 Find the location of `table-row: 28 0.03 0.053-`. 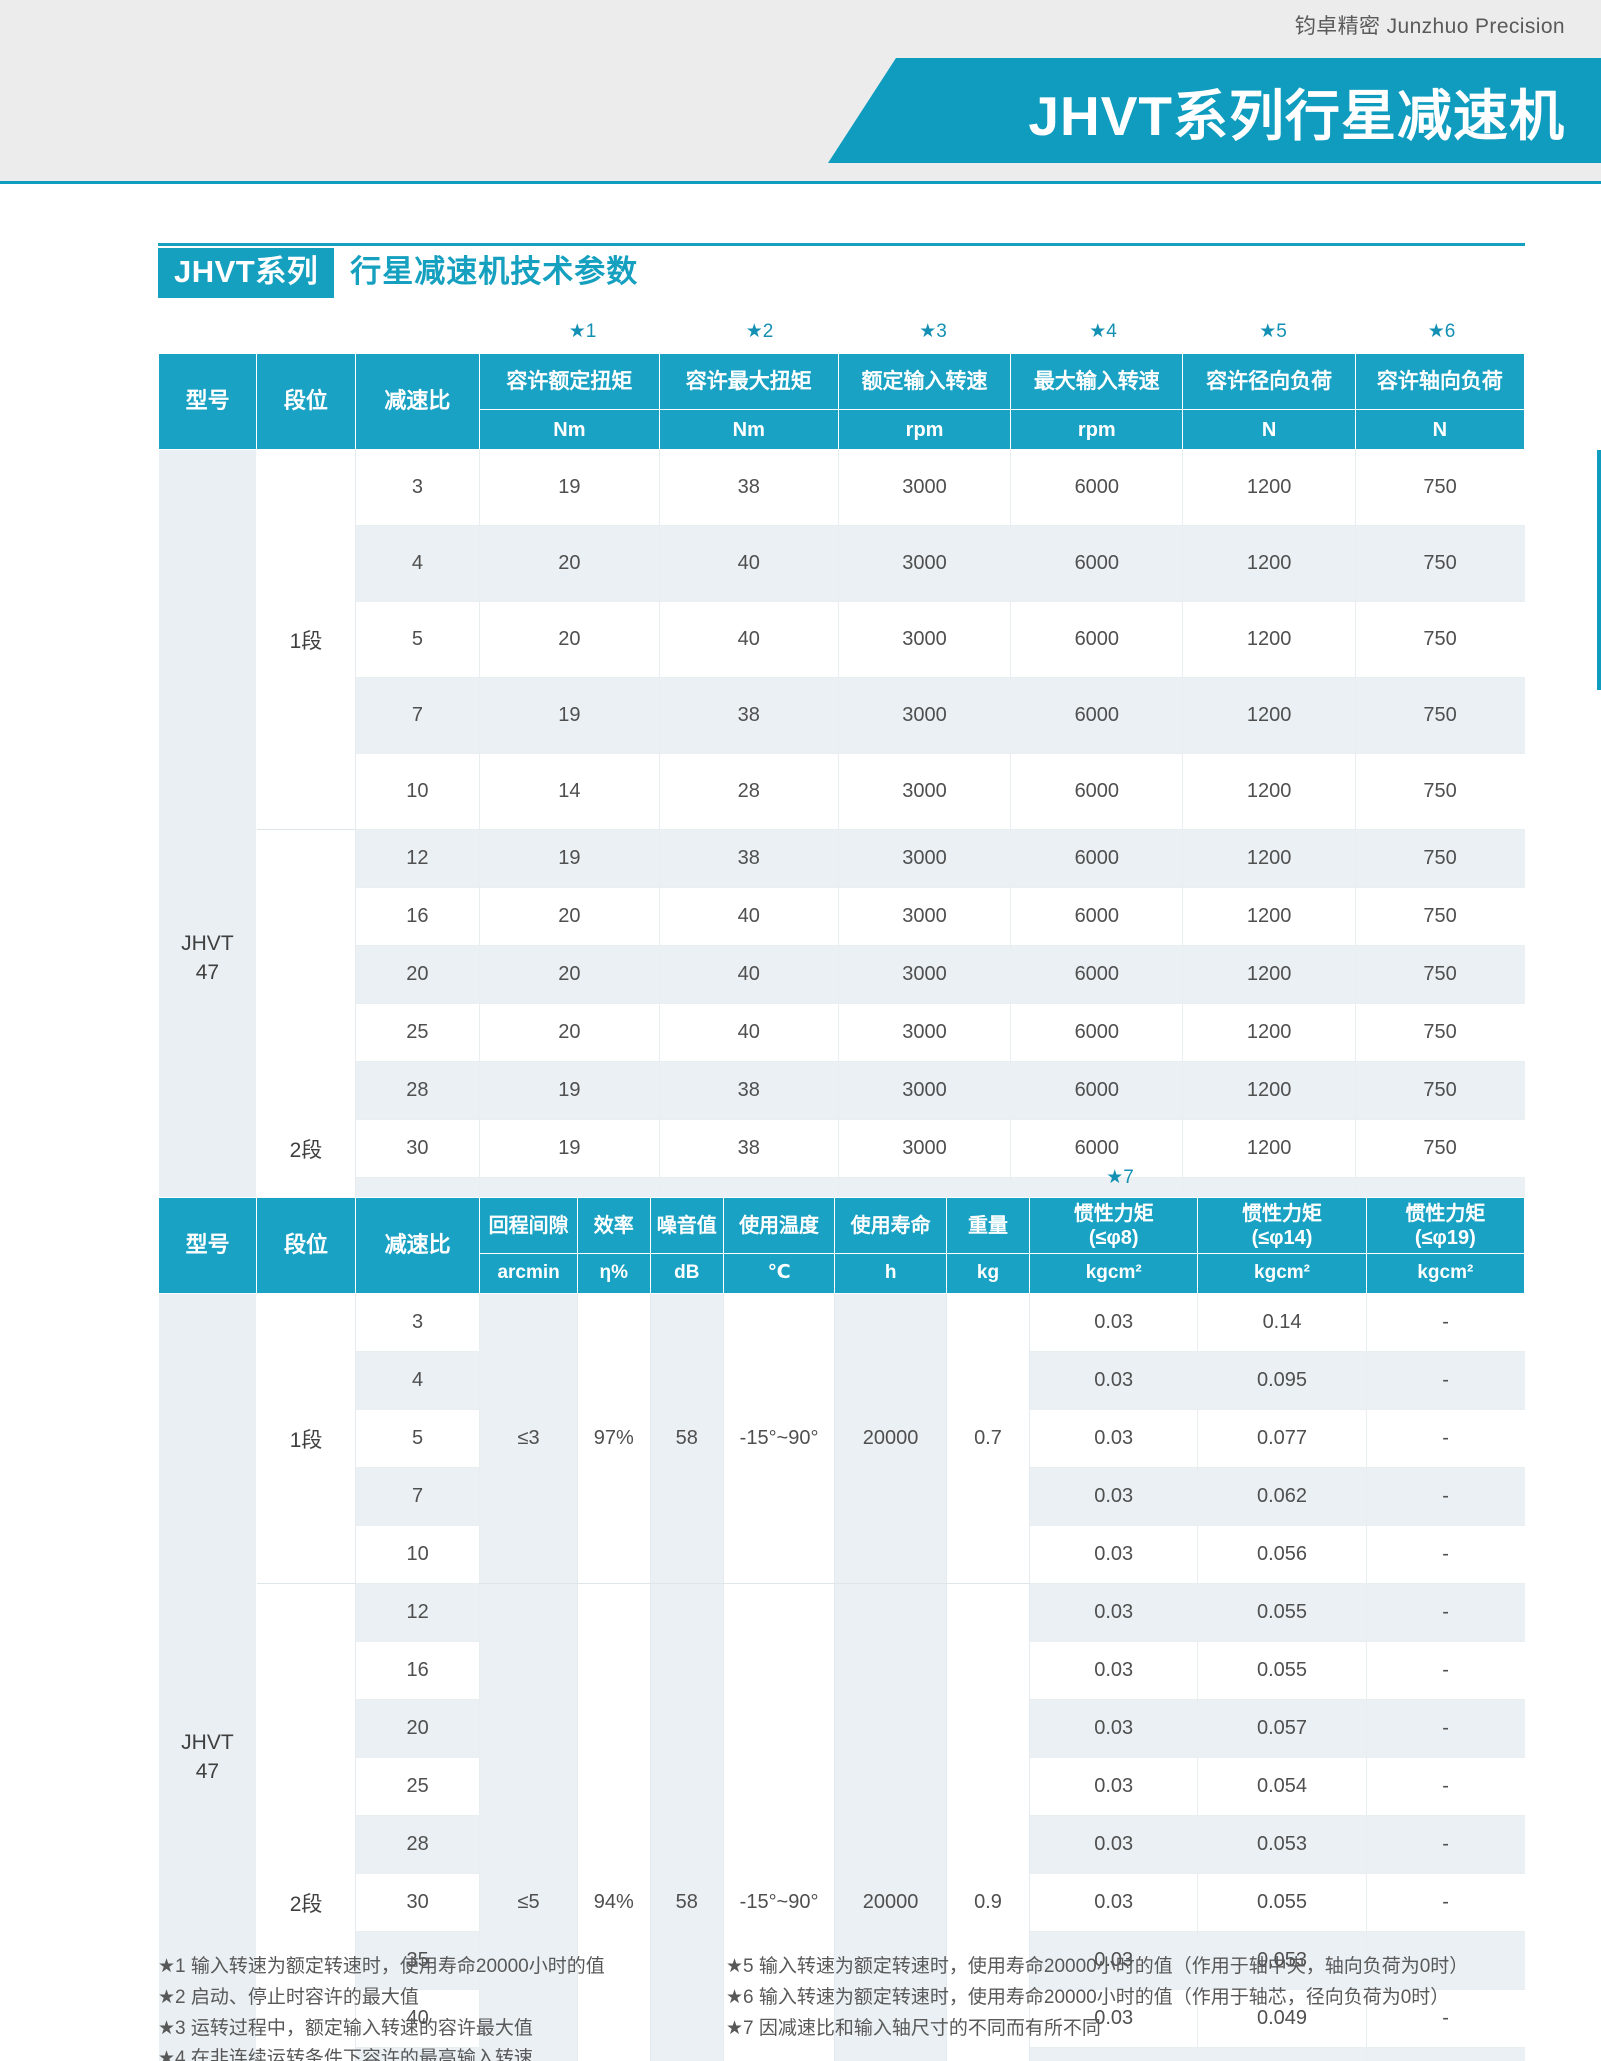

table-row: 28 0.03 0.053- is located at coordinates (842, 1844).